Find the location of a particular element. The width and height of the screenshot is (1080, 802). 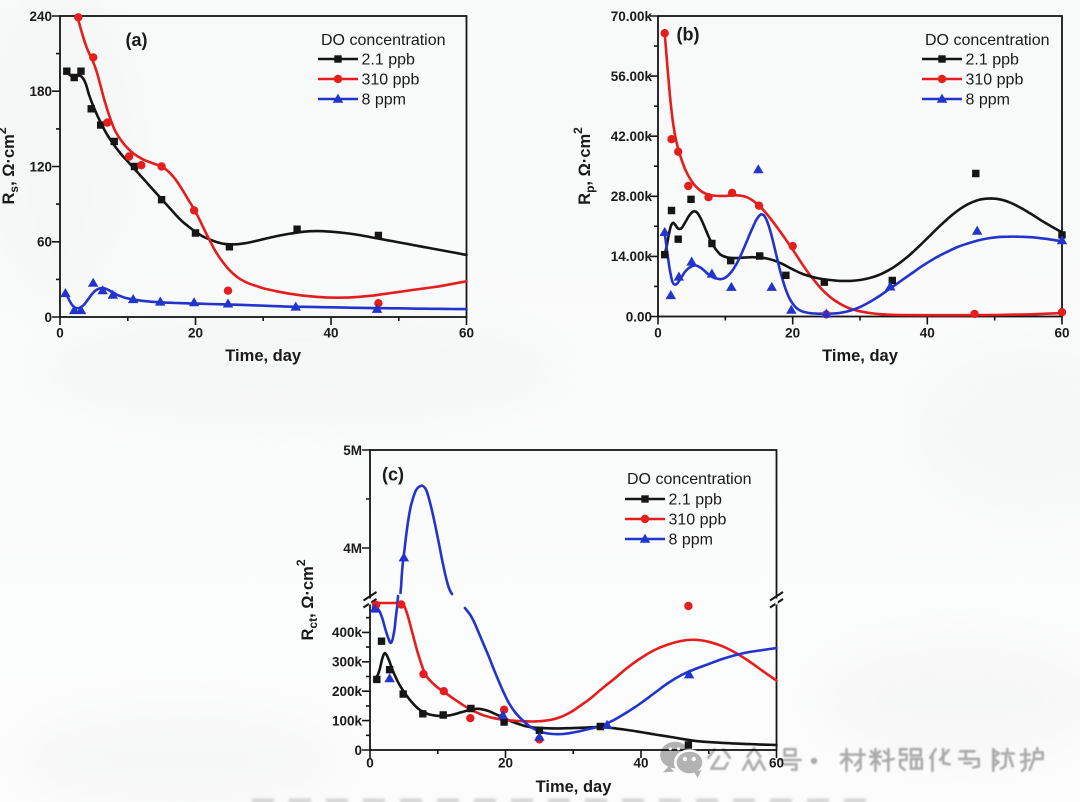

svg-text: 0.00 is located at coordinates (639, 316).